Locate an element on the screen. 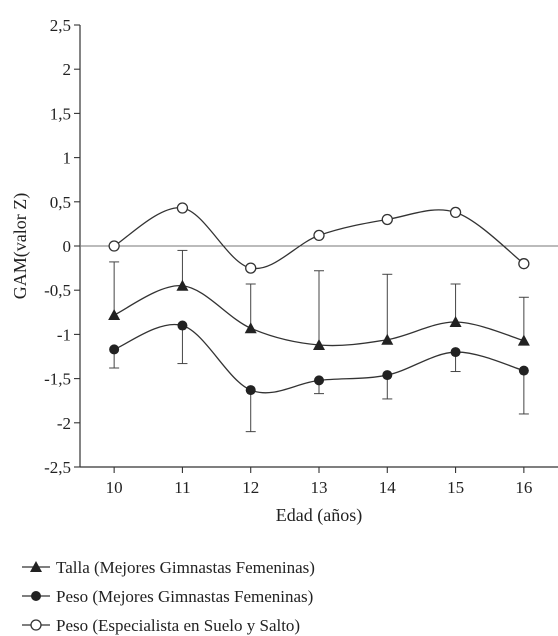 This screenshot has width=558, height=636. legend-label-3: Peso (Especialista en Suelo y Salto) is located at coordinates (178, 625).